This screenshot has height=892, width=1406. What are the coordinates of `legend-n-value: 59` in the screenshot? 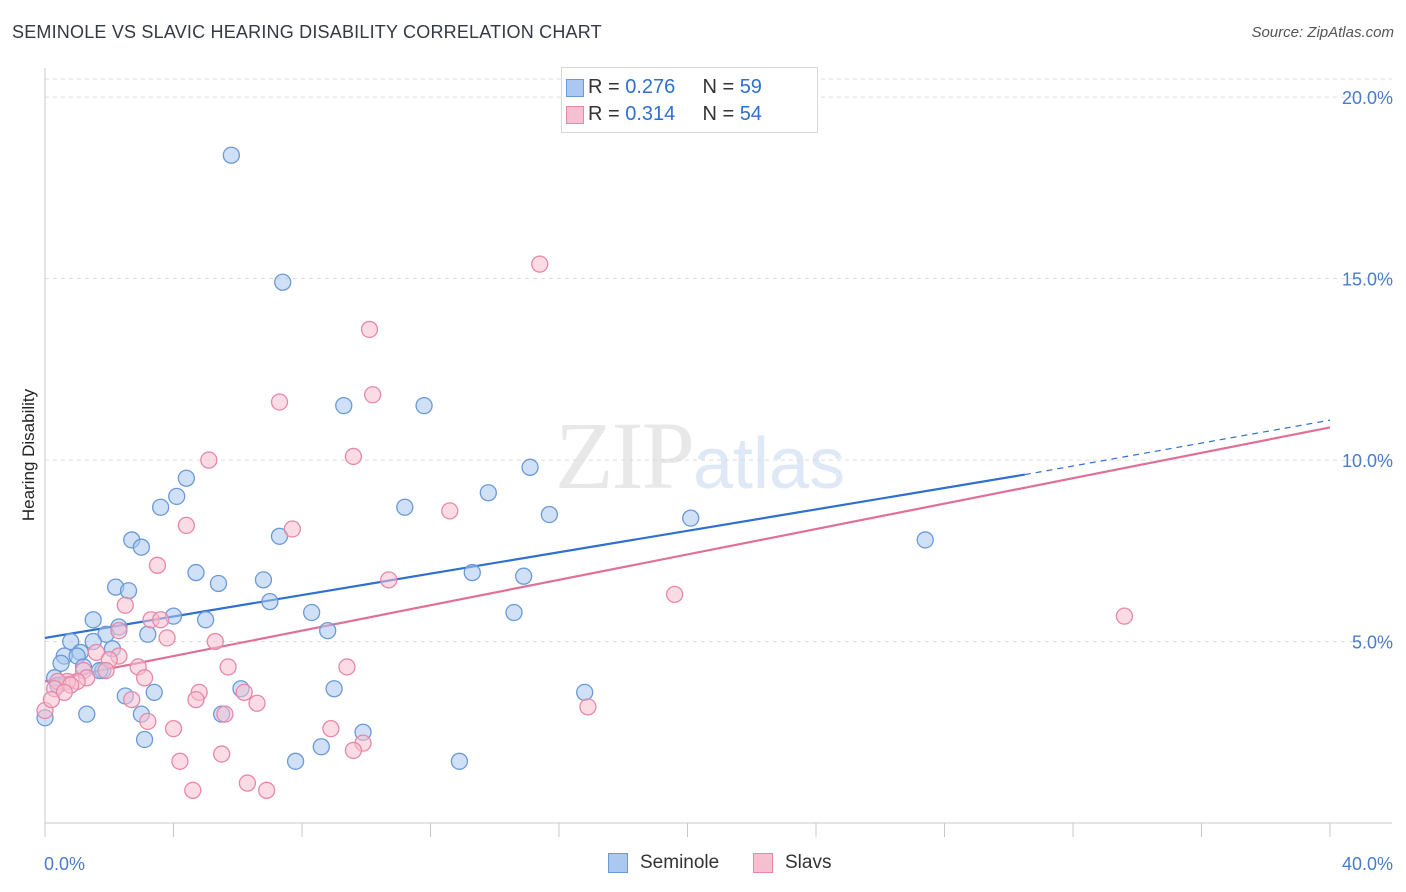 It's located at (750, 87).